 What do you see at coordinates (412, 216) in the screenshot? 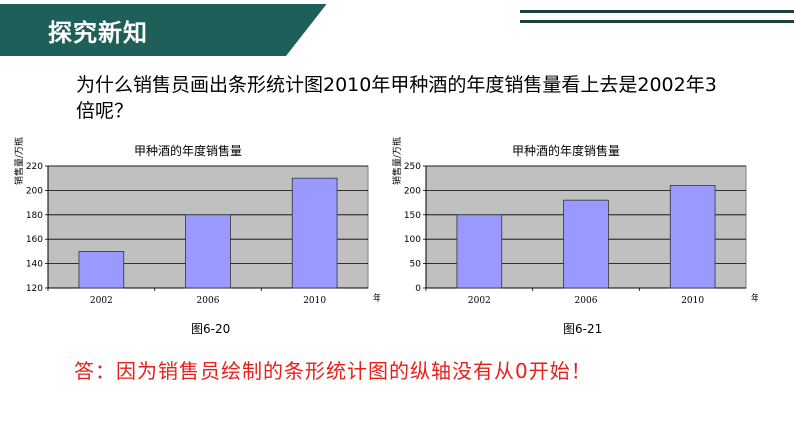
I see `y-tick-label: 150` at bounding box center [412, 216].